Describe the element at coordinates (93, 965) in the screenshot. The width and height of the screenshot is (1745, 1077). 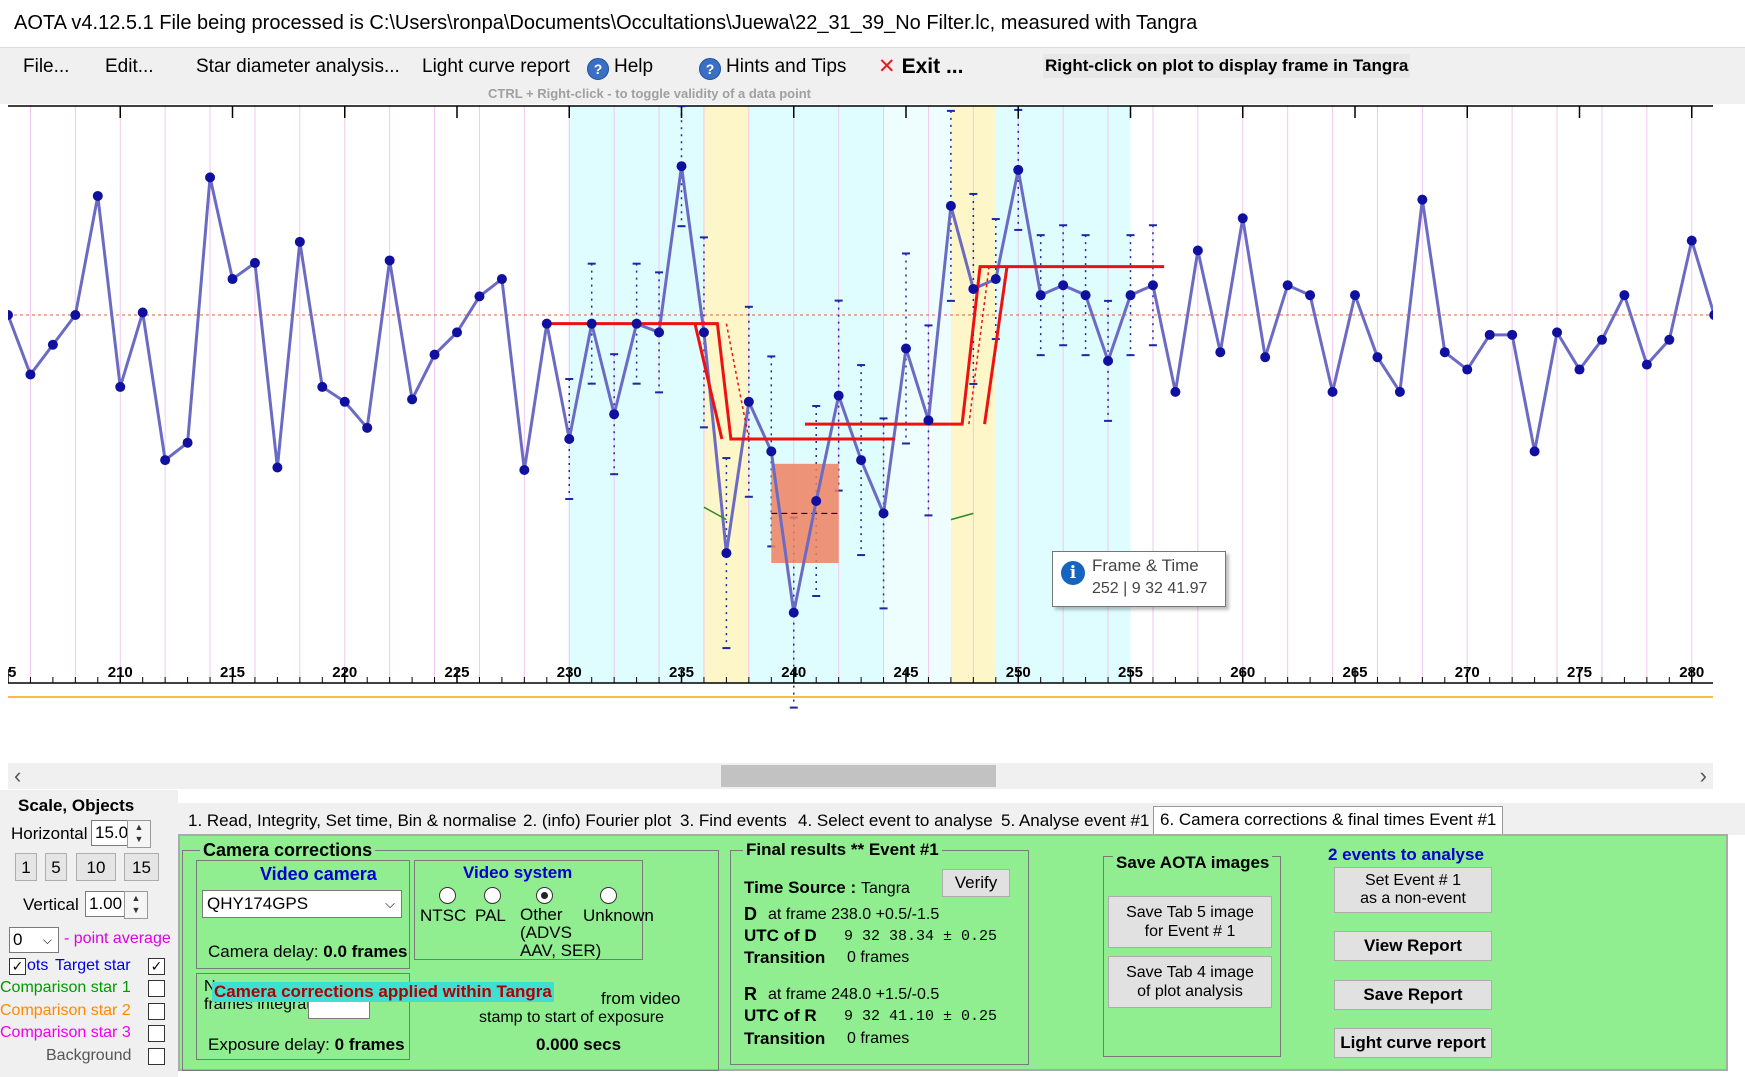
I see `target-star-label: Target star` at that location.